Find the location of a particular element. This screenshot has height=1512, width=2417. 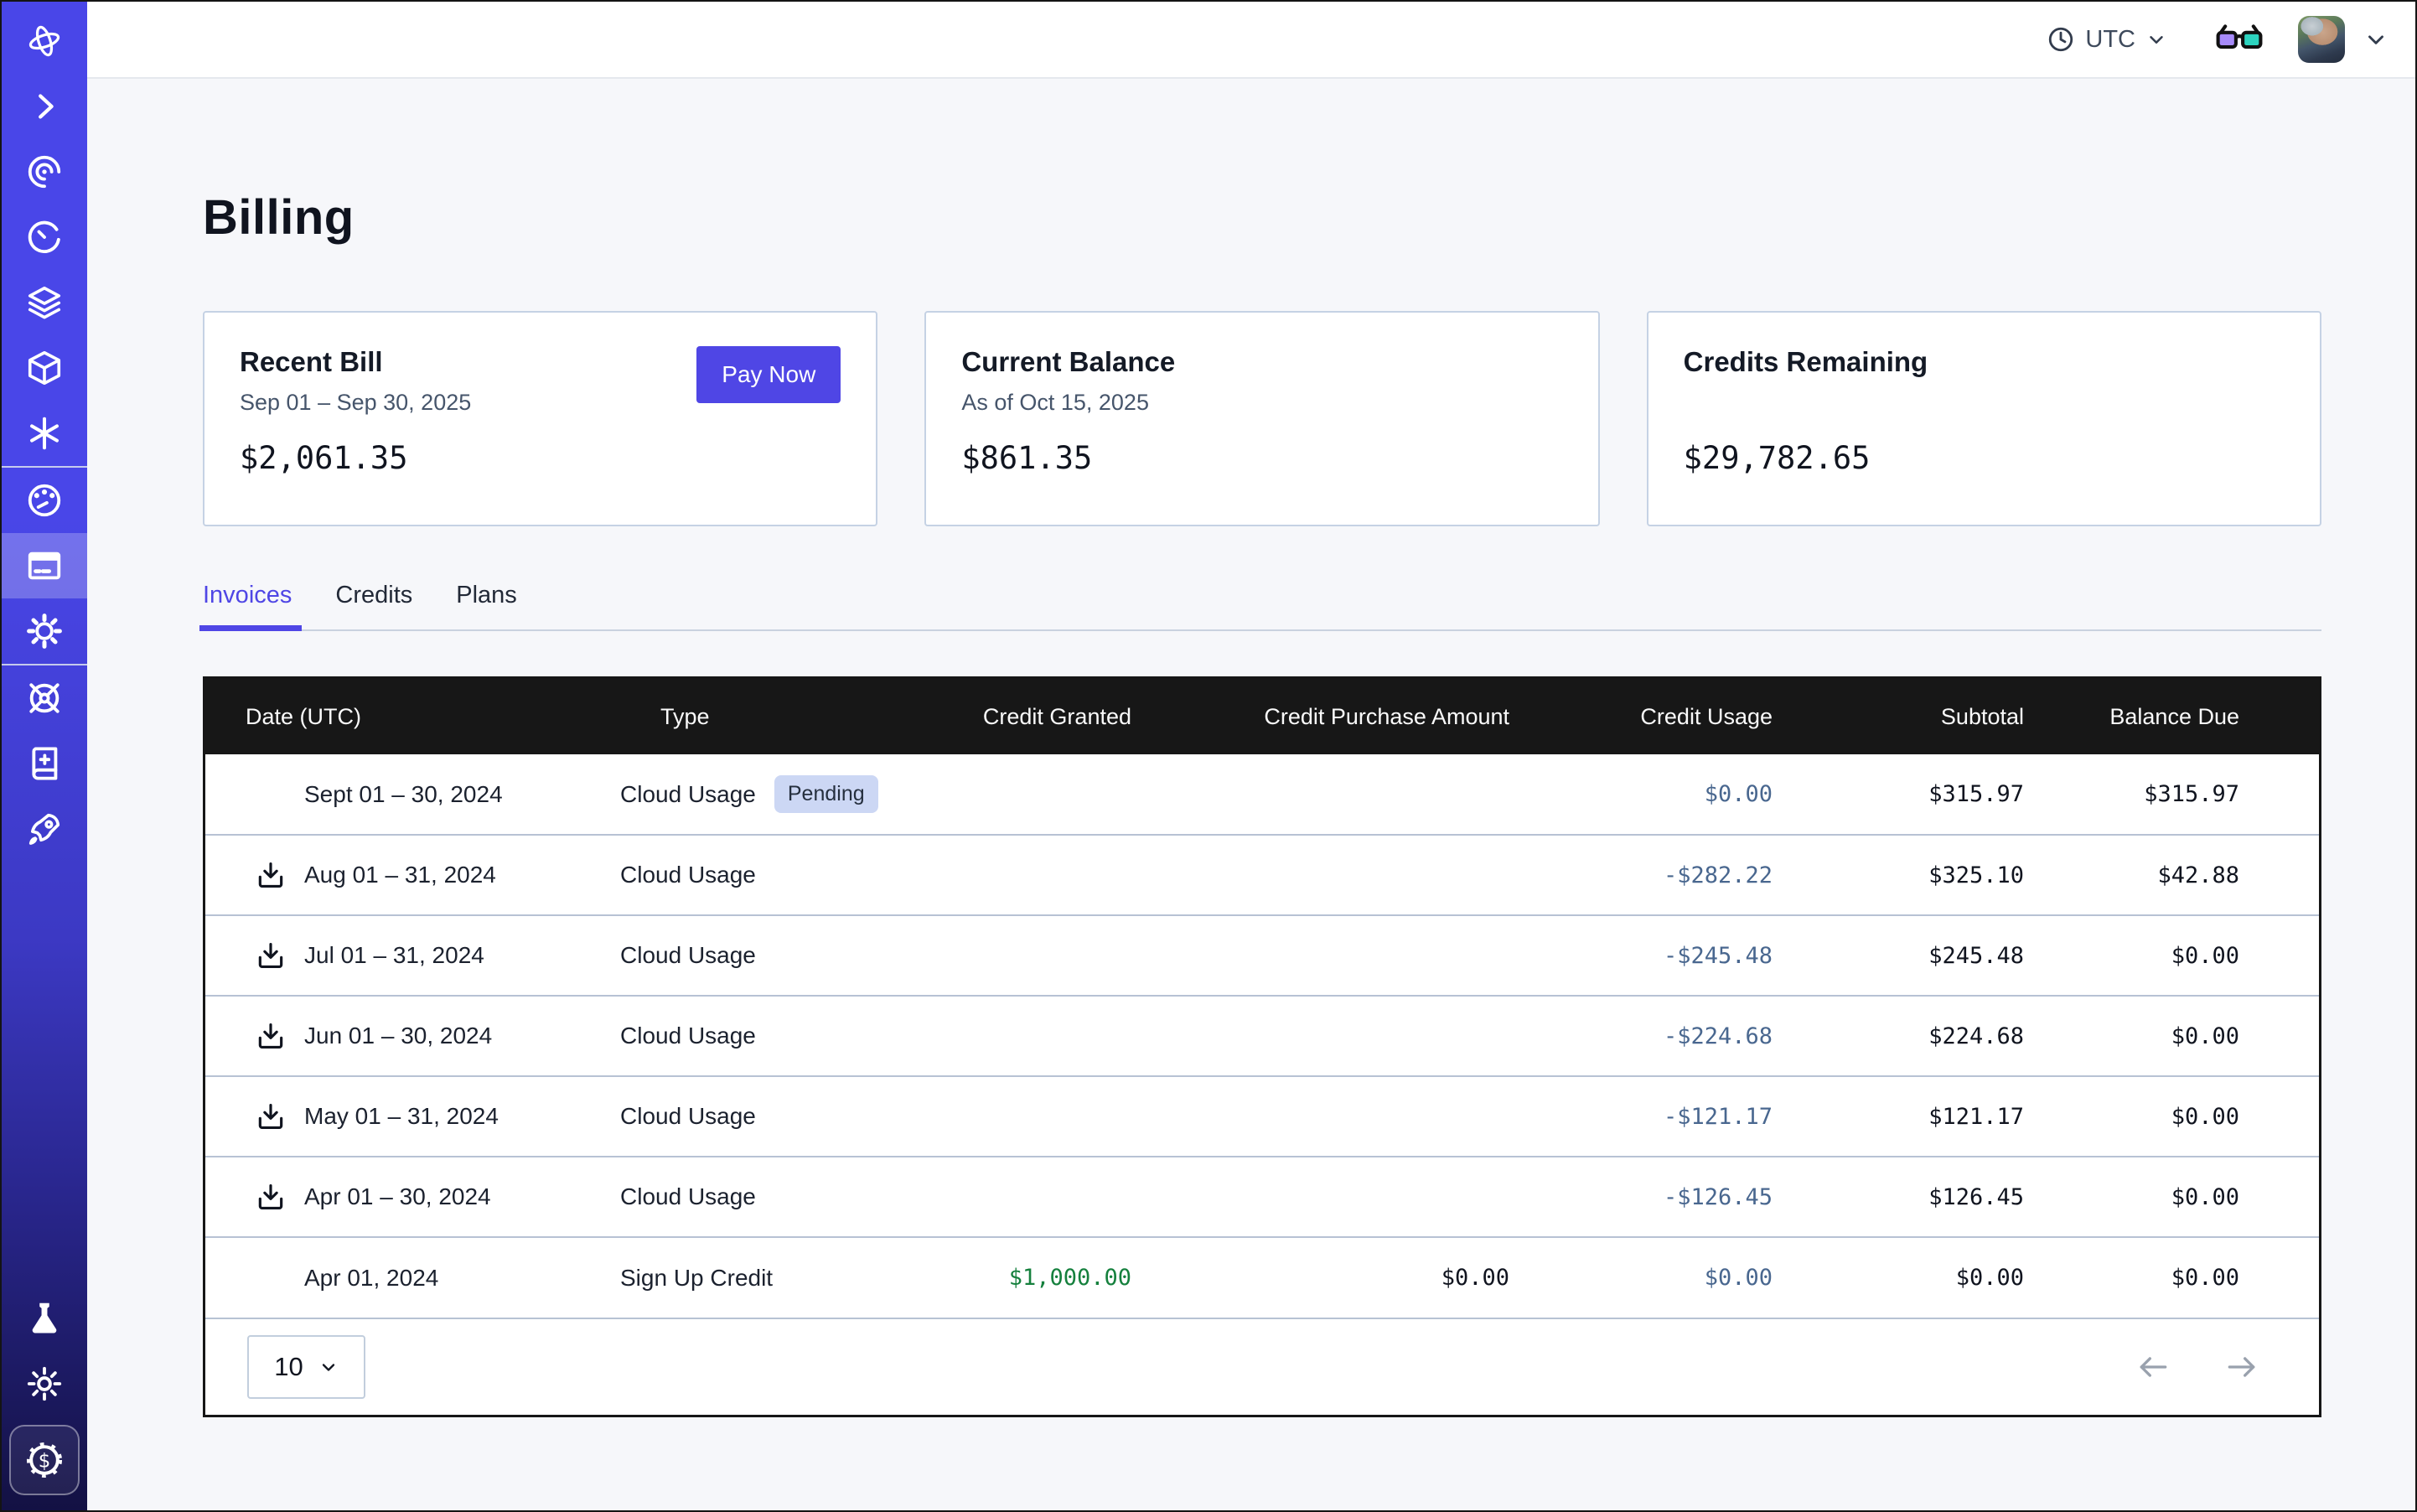

cube-icon is located at coordinates (44, 368).